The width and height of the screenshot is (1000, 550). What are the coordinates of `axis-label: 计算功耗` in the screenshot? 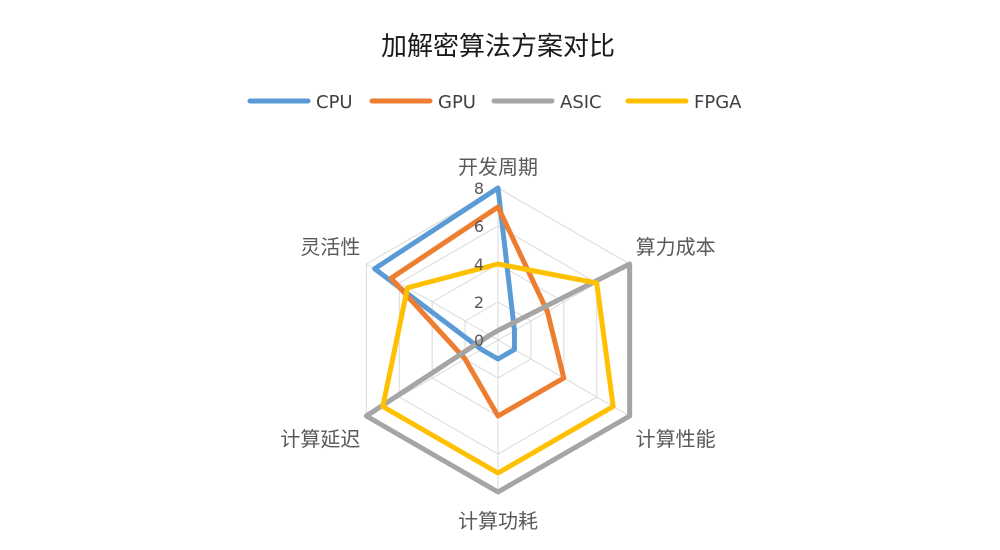 It's located at (498, 521).